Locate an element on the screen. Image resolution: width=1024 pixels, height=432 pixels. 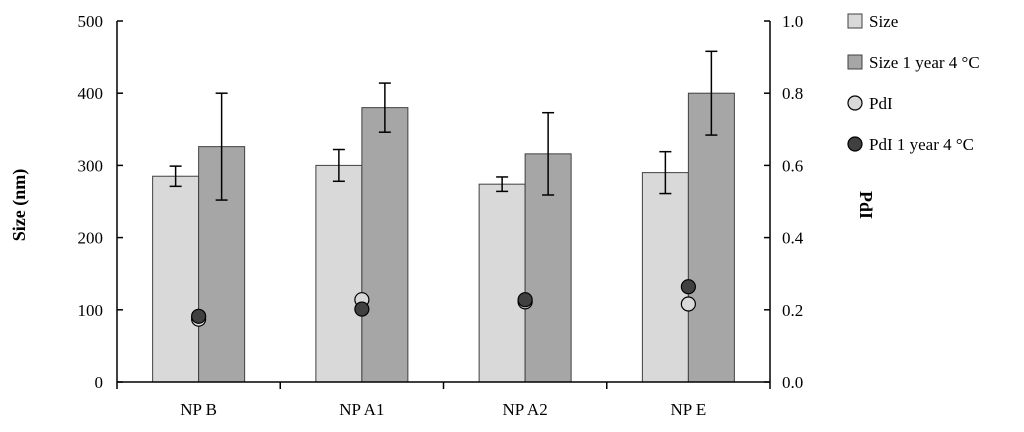
left-axis-title: Size (nm) is located at coordinates (19, 205).